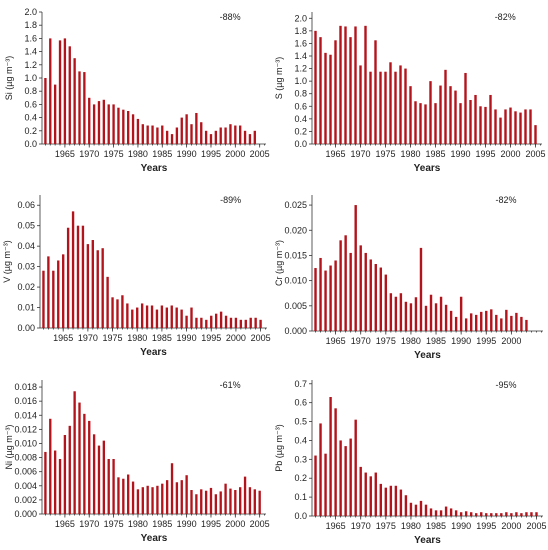 The image size is (548, 550). Describe the element at coordinates (25, 429) in the screenshot. I see `y-tick-label: 0.012` at that location.